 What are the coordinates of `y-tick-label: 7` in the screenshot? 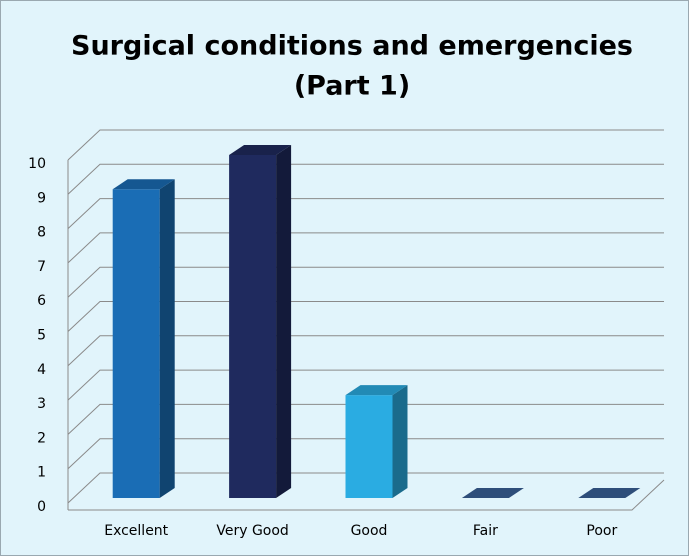 It's located at (41, 267).